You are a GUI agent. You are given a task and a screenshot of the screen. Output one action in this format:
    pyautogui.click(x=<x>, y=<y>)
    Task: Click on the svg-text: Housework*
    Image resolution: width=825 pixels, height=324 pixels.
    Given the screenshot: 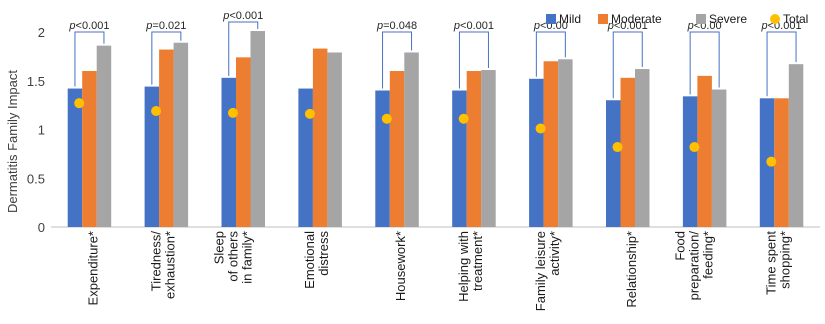 What is the action you would take?
    pyautogui.click(x=400, y=266)
    